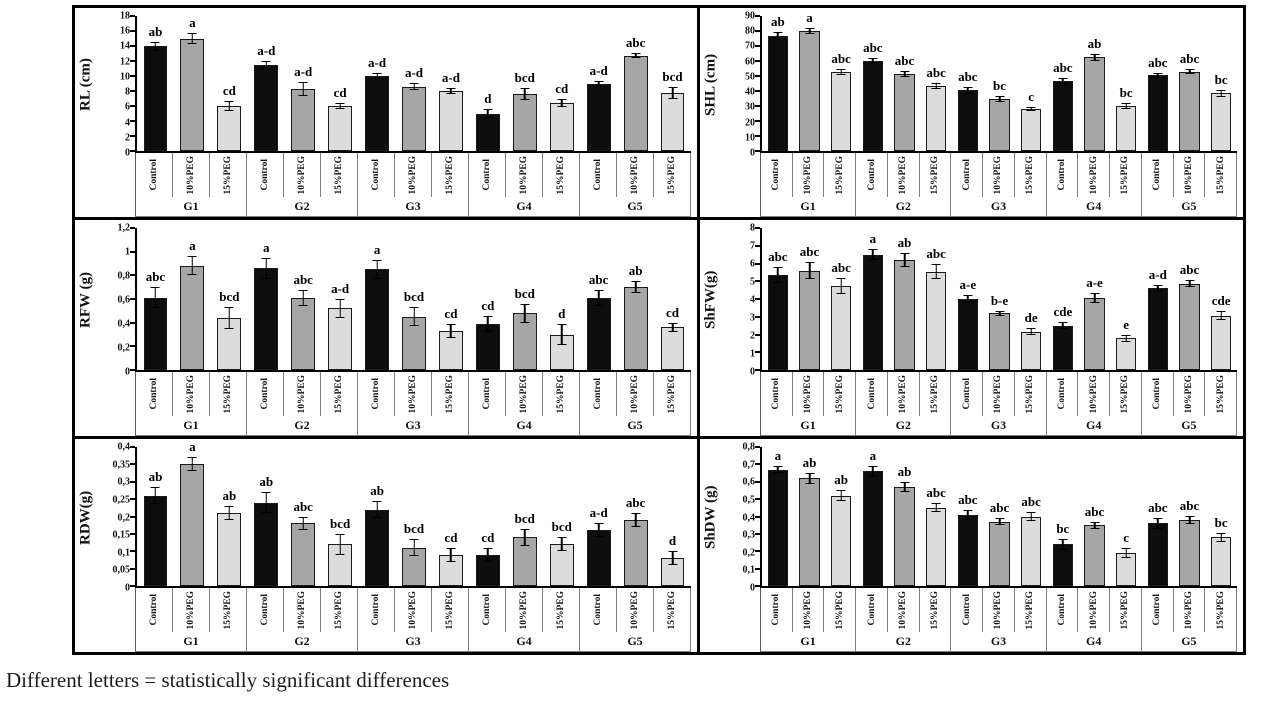  I want to click on y-tick-label: 10, so click(125, 77).